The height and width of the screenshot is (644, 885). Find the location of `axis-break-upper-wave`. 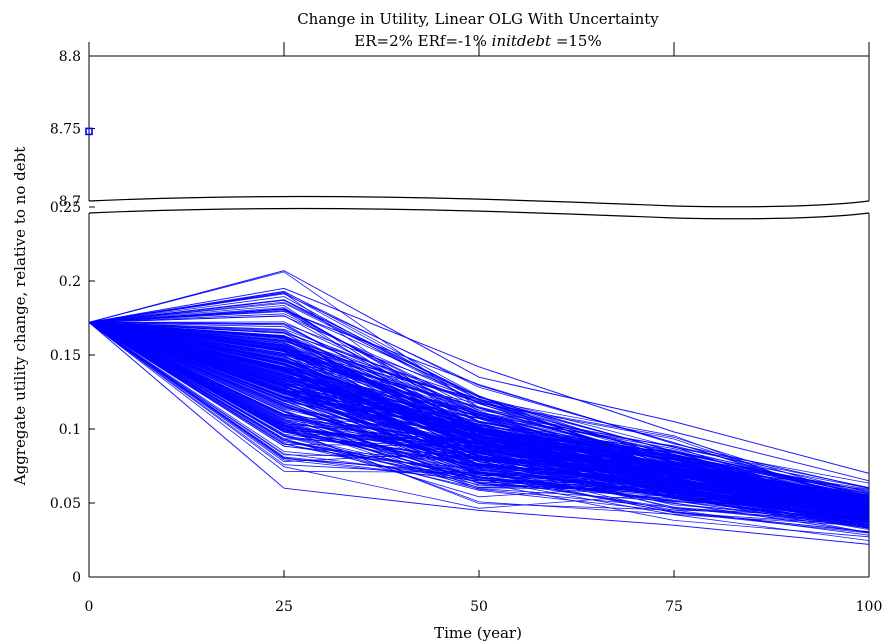

axis-break-upper-wave is located at coordinates (479, 201).